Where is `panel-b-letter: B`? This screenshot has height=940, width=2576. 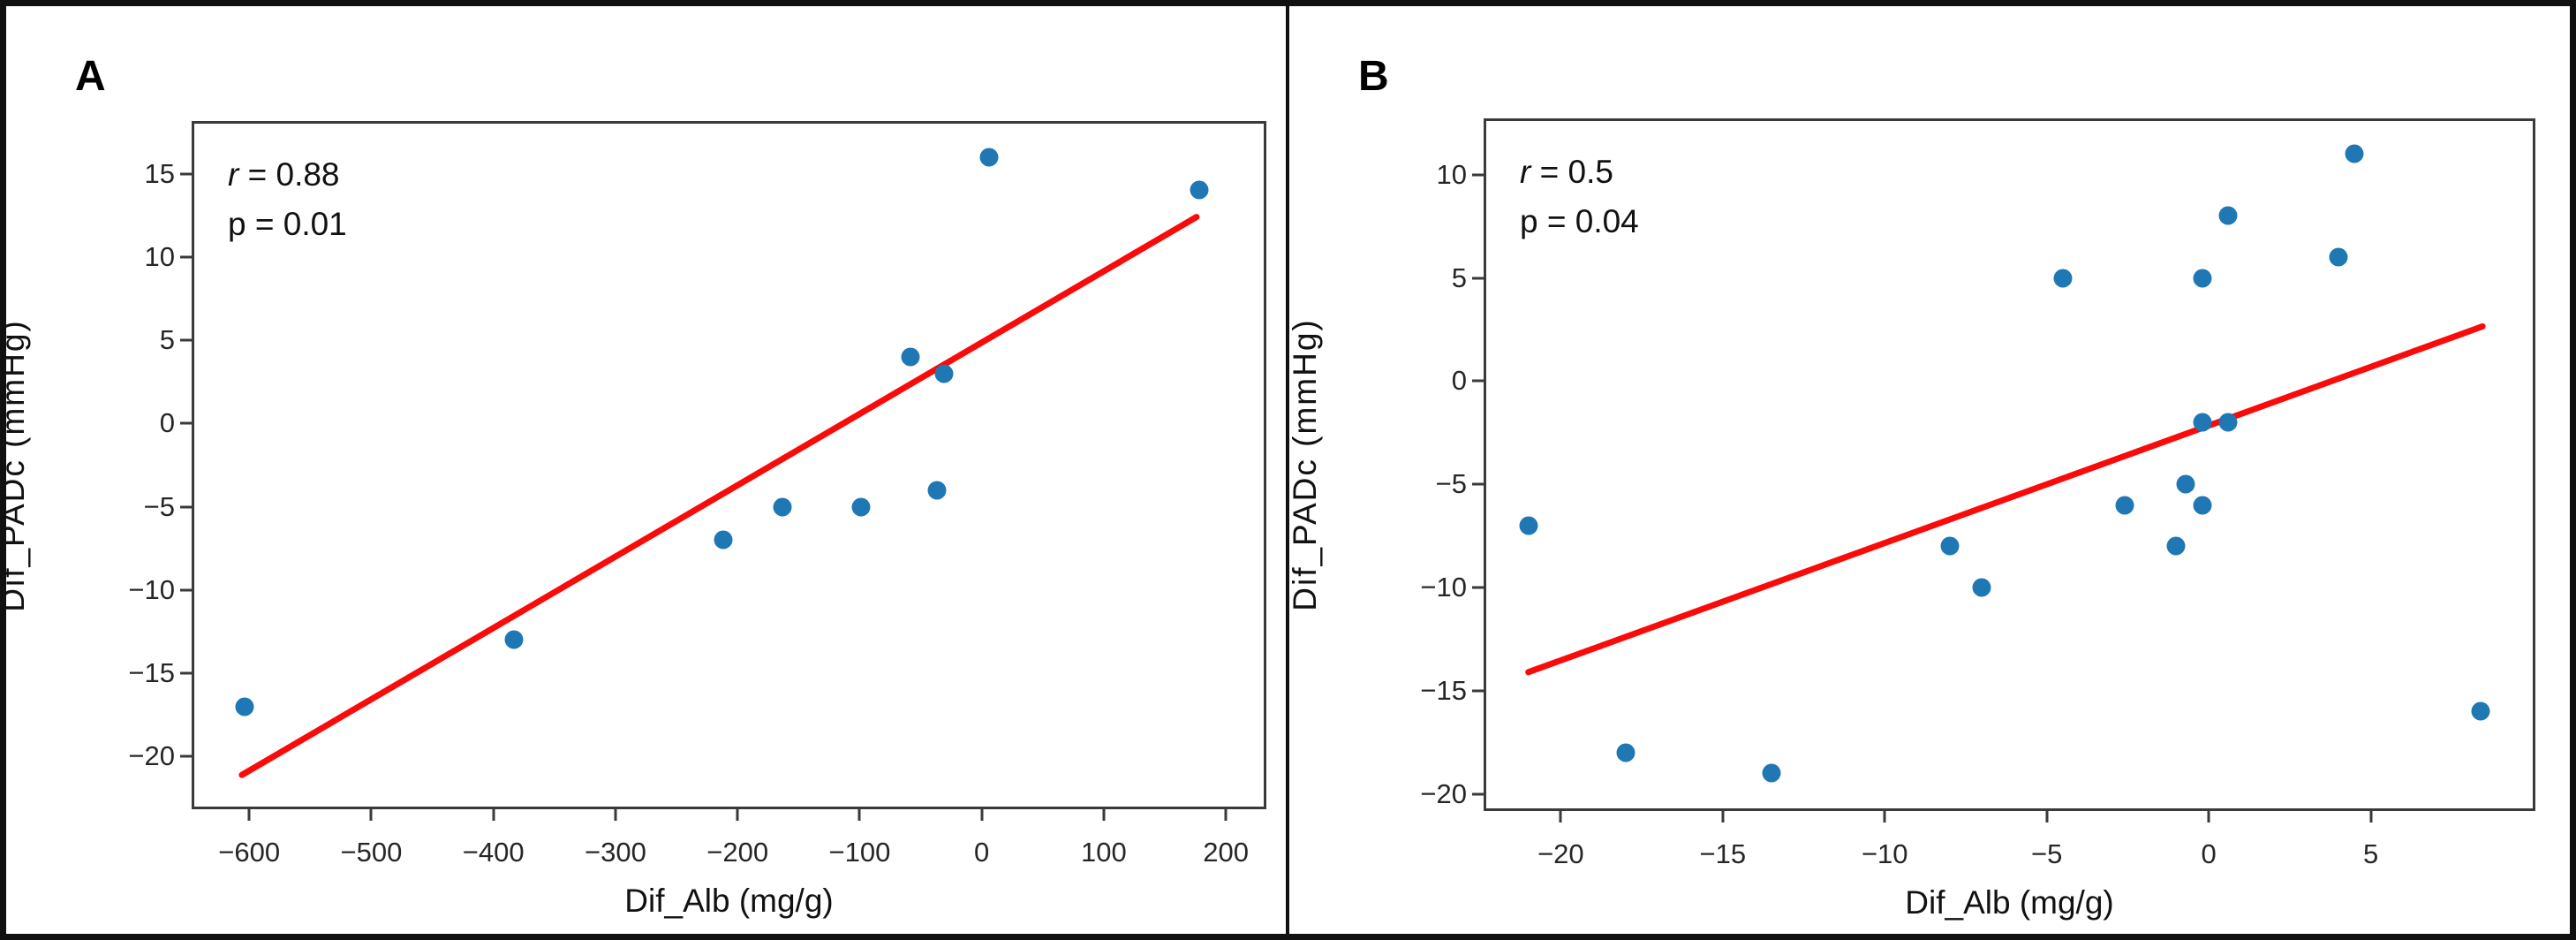 panel-b-letter: B is located at coordinates (1373, 76).